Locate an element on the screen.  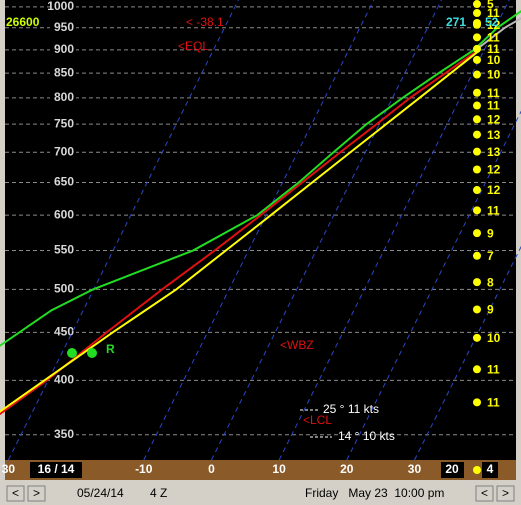
box-label: 20 is located at coordinates (452, 469).